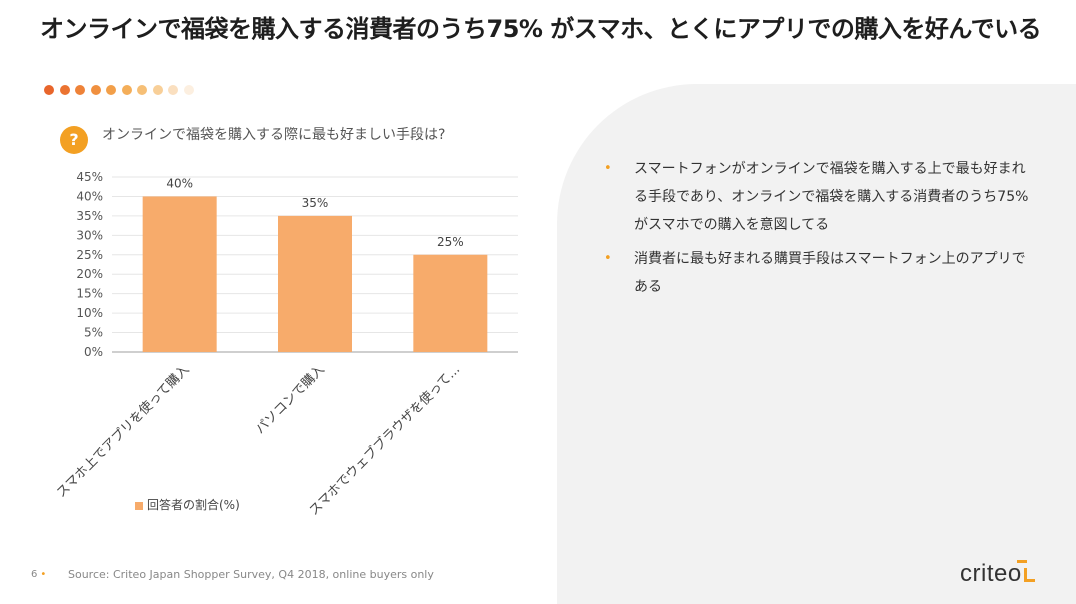 This screenshot has height=604, width=1076. Describe the element at coordinates (89, 255) in the screenshot. I see `y-tick-label: 25%` at that location.